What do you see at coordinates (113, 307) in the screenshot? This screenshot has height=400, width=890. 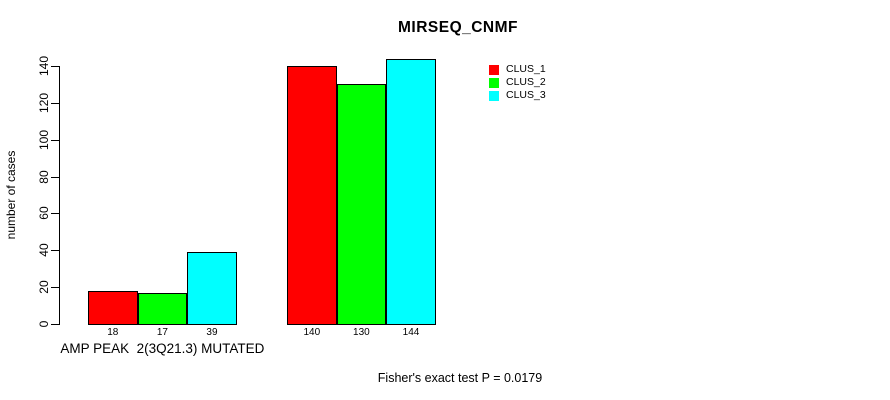 I see `bar-clus_1-group1` at bounding box center [113, 307].